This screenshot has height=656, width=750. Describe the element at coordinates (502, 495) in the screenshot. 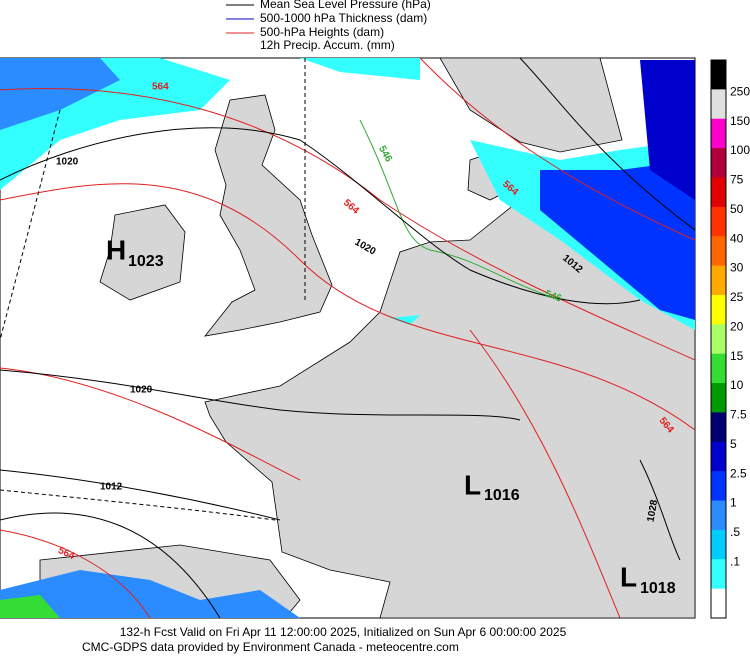

I see `center-value: 1016` at that location.